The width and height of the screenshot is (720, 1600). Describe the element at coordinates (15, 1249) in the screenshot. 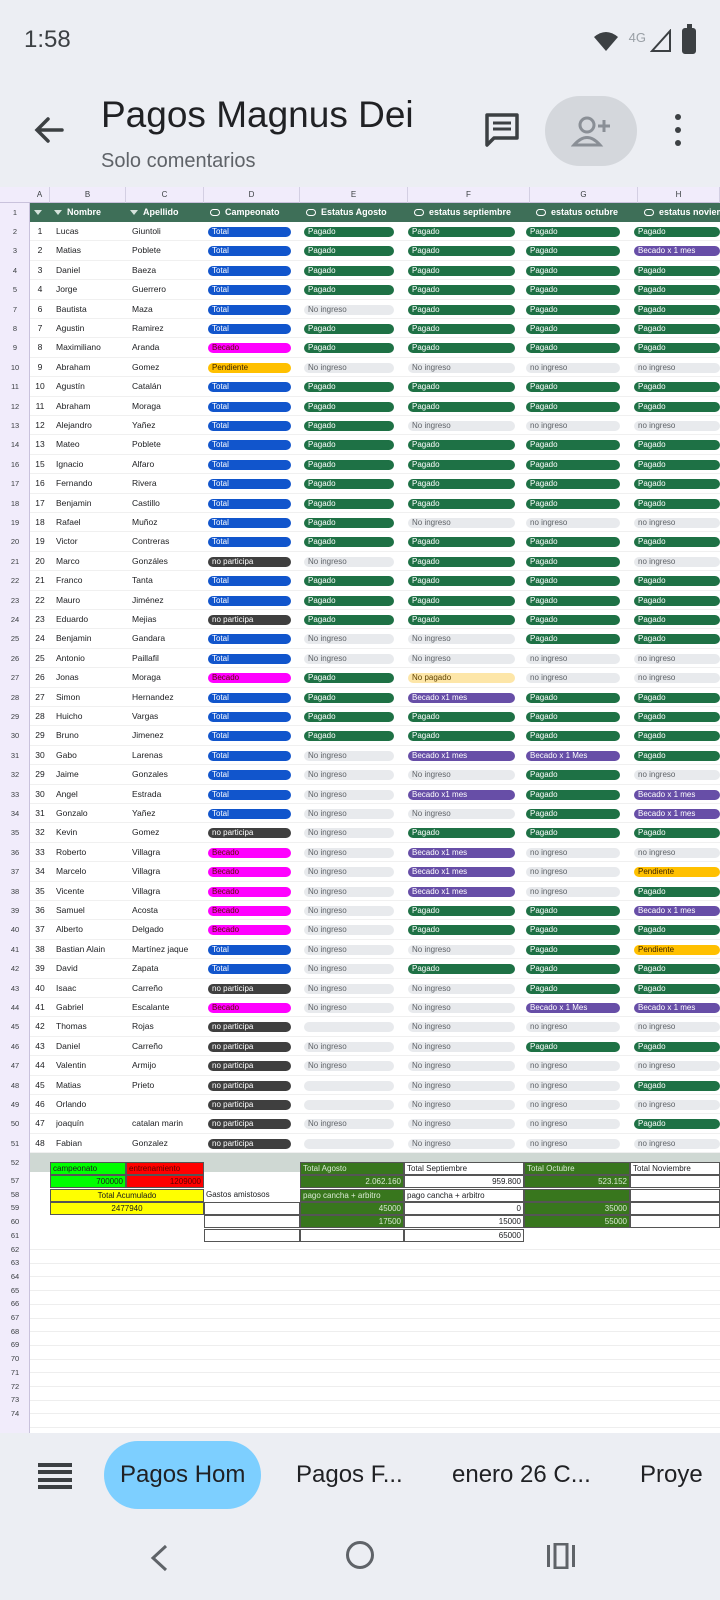

I see `row-number: 62` at that location.